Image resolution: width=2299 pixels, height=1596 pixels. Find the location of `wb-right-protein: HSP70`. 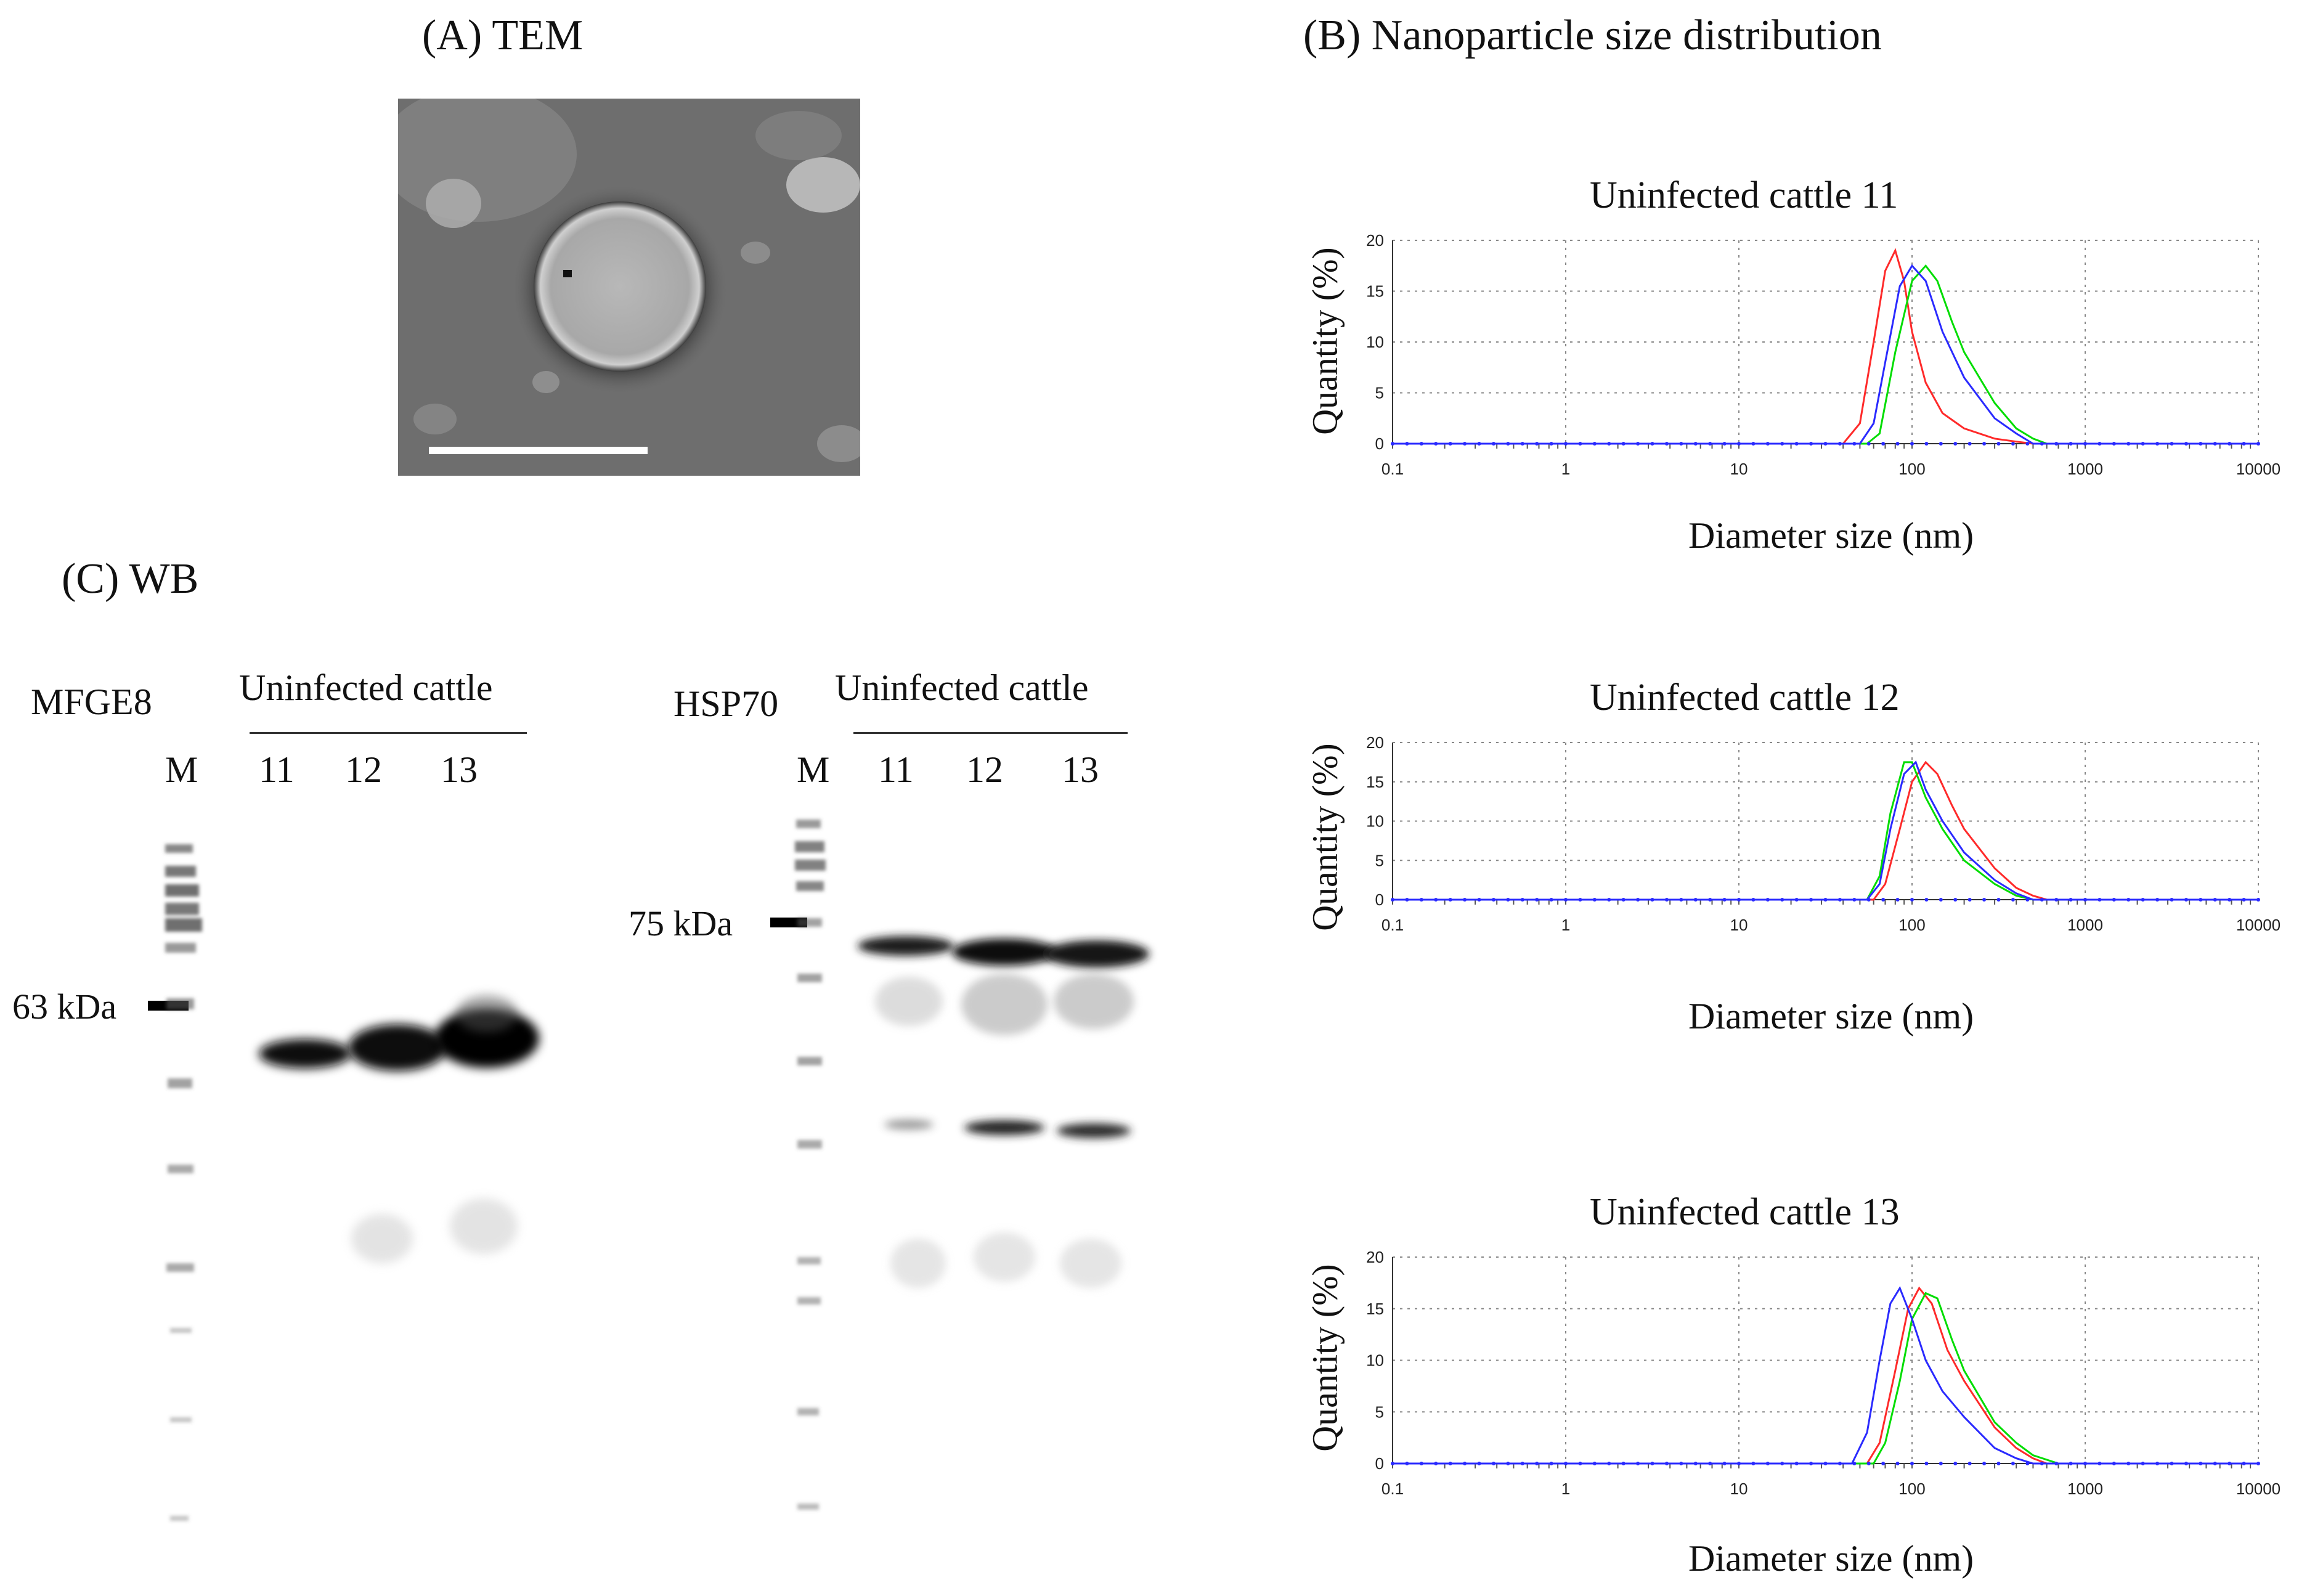

wb-right-protein: HSP70 is located at coordinates (726, 703).